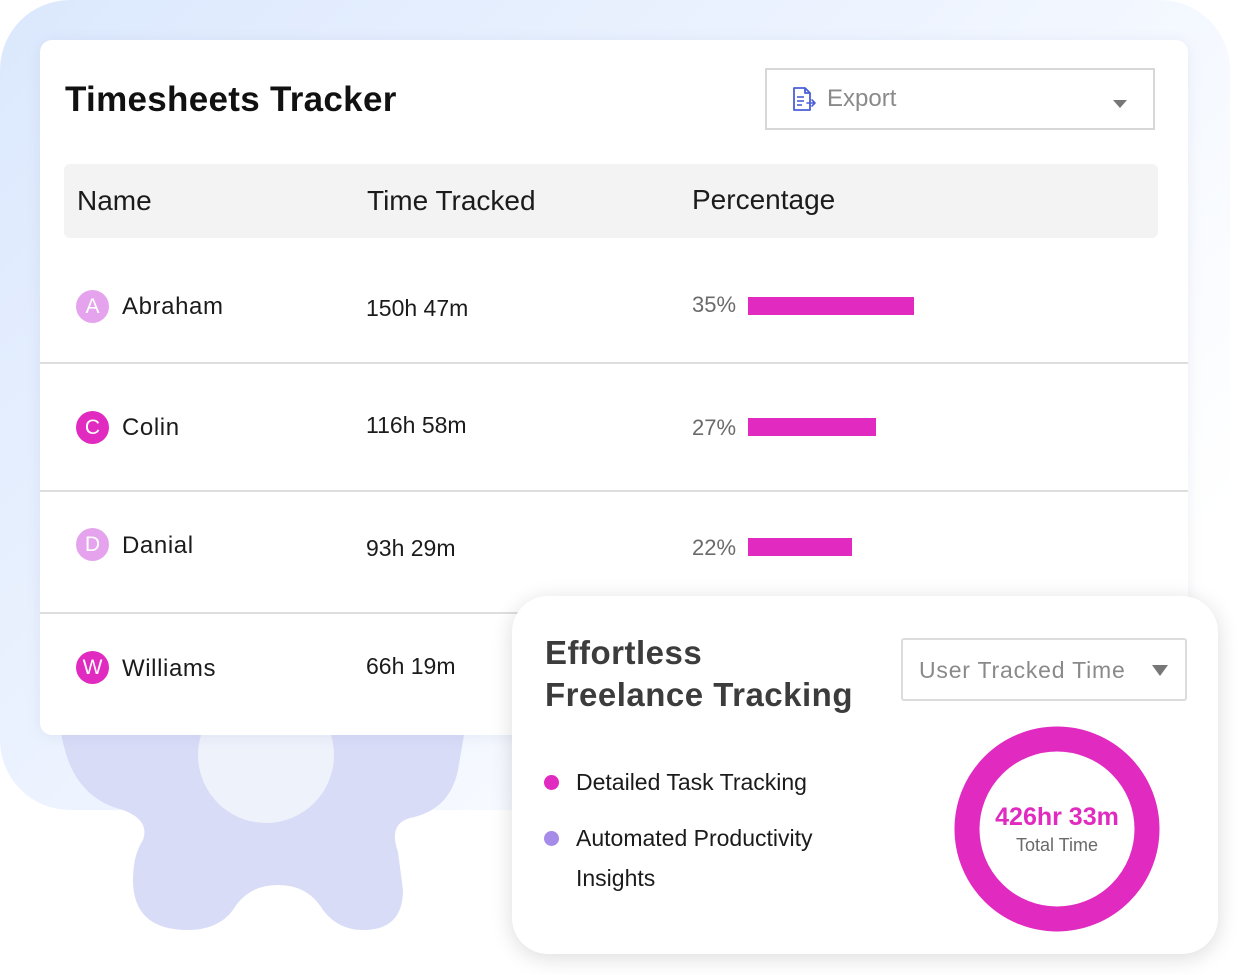 The width and height of the screenshot is (1238, 975). What do you see at coordinates (691, 782) in the screenshot?
I see `feature-item: Detailed Task Tracking` at bounding box center [691, 782].